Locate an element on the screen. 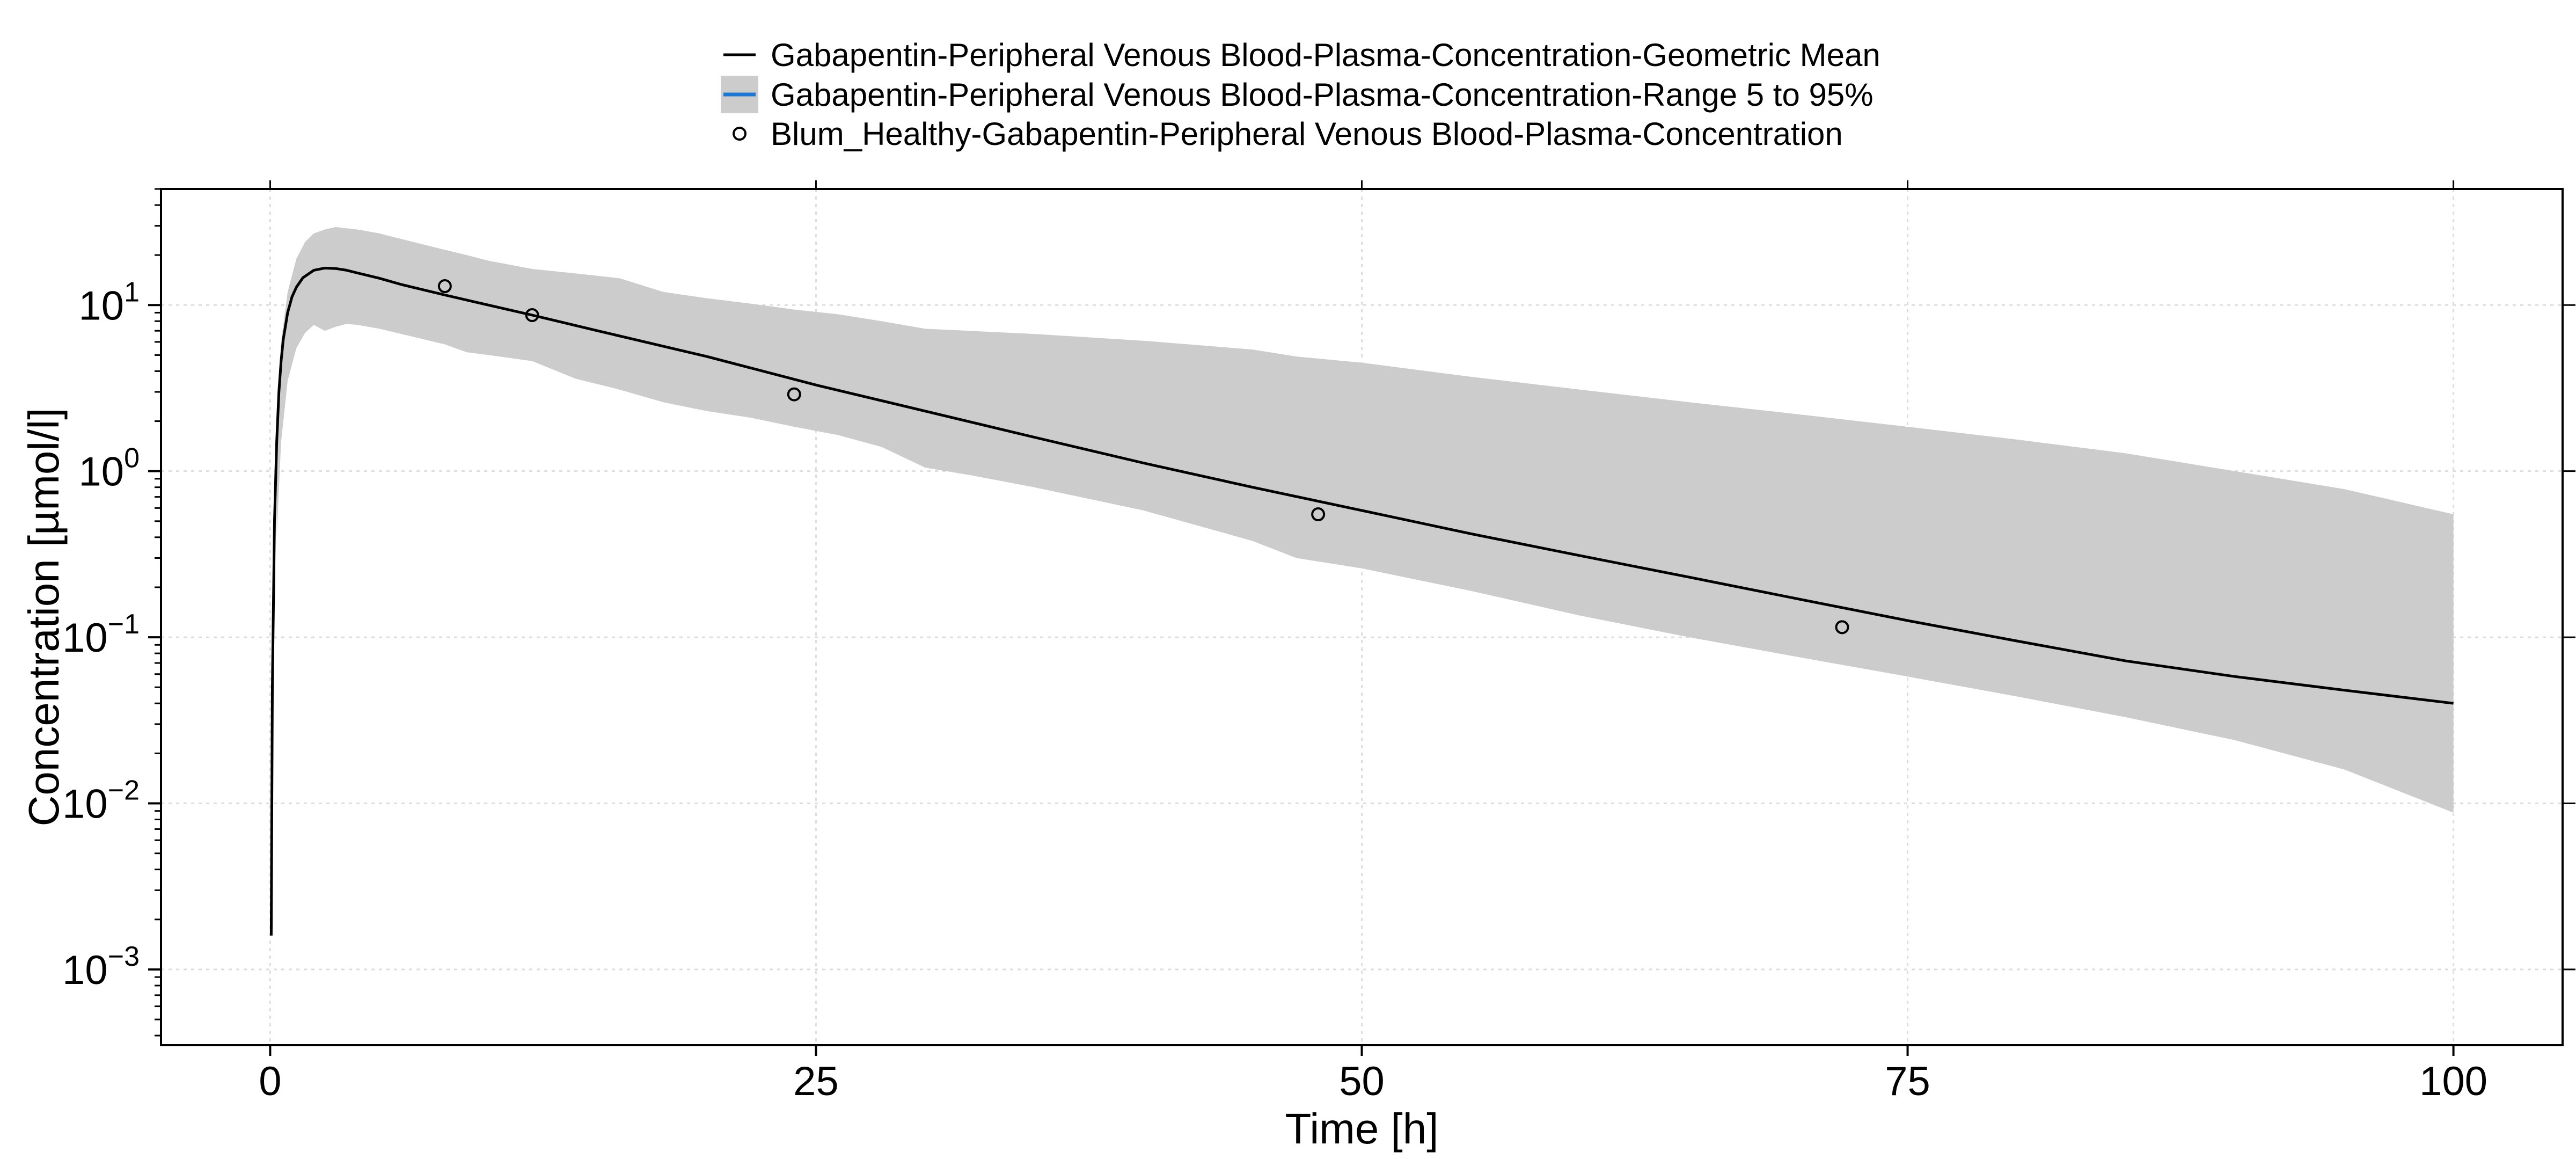 The image size is (2576, 1159). y-tick-label-2: 10⁻¹ is located at coordinates (101, 635).